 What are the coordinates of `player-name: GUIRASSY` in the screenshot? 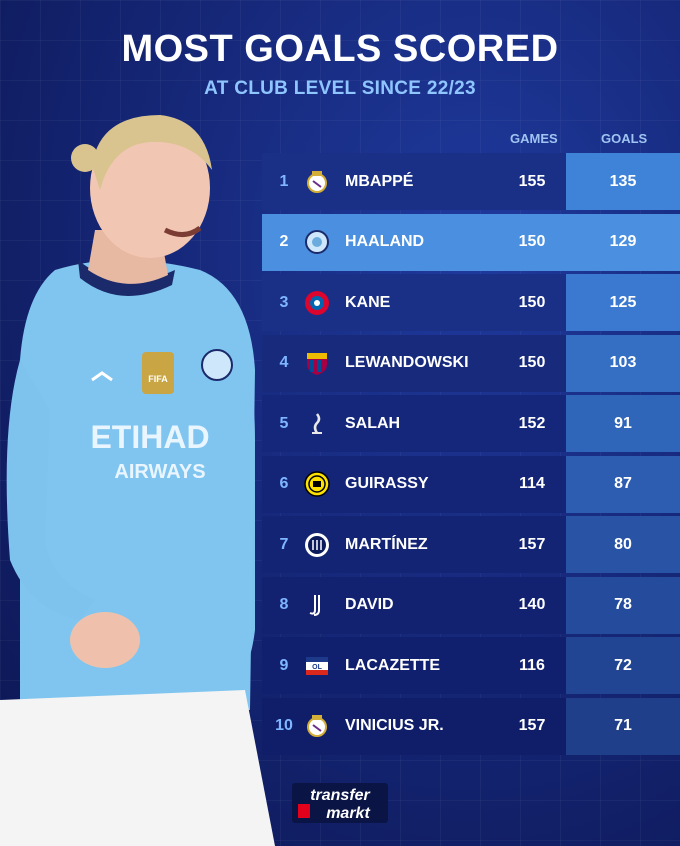 It's located at (387, 483).